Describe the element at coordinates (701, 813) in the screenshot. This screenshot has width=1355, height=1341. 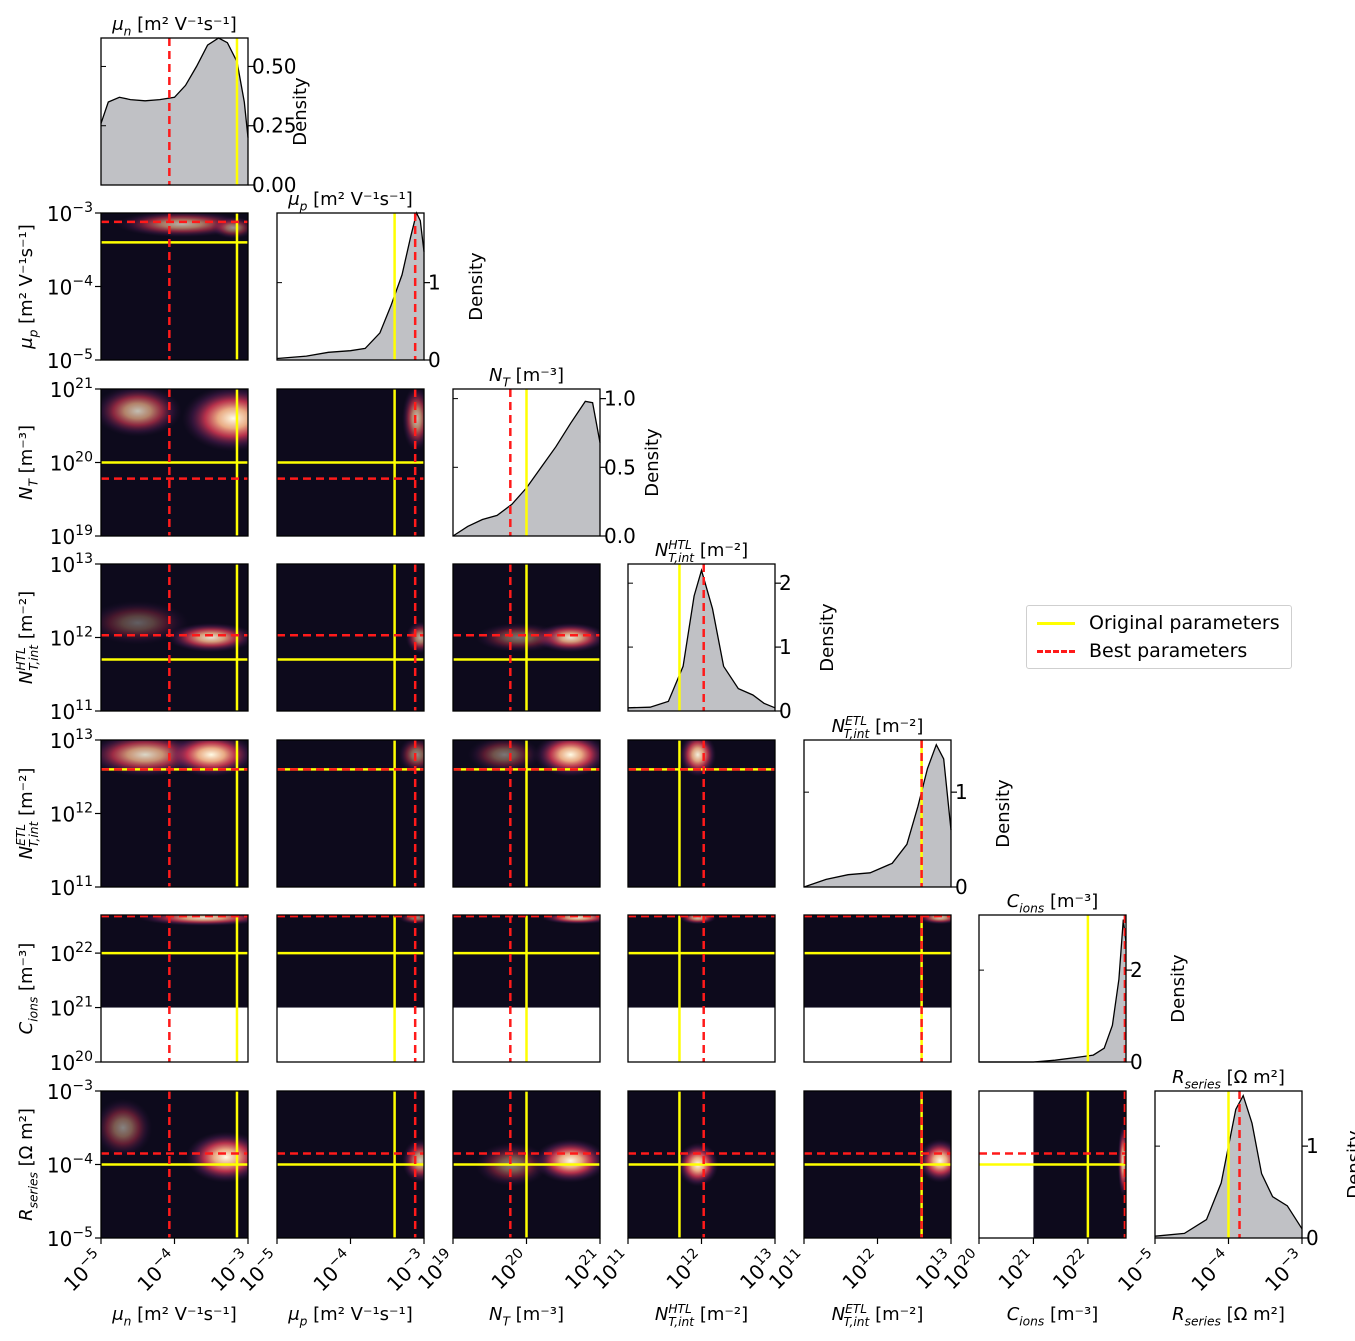
I see `panel-N_HTL-vs-N_ETL` at that location.